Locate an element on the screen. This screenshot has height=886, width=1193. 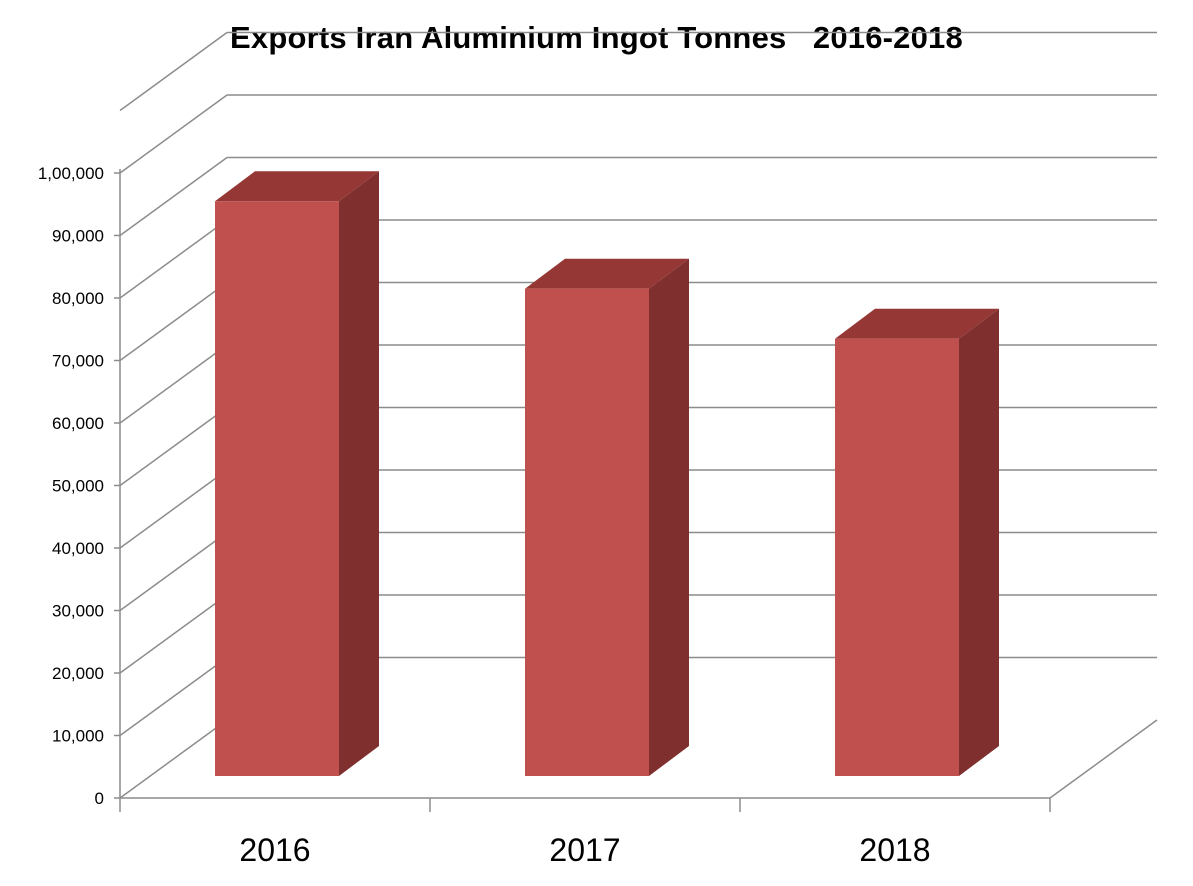
y-tick-label: 50,000 is located at coordinates (78, 486).